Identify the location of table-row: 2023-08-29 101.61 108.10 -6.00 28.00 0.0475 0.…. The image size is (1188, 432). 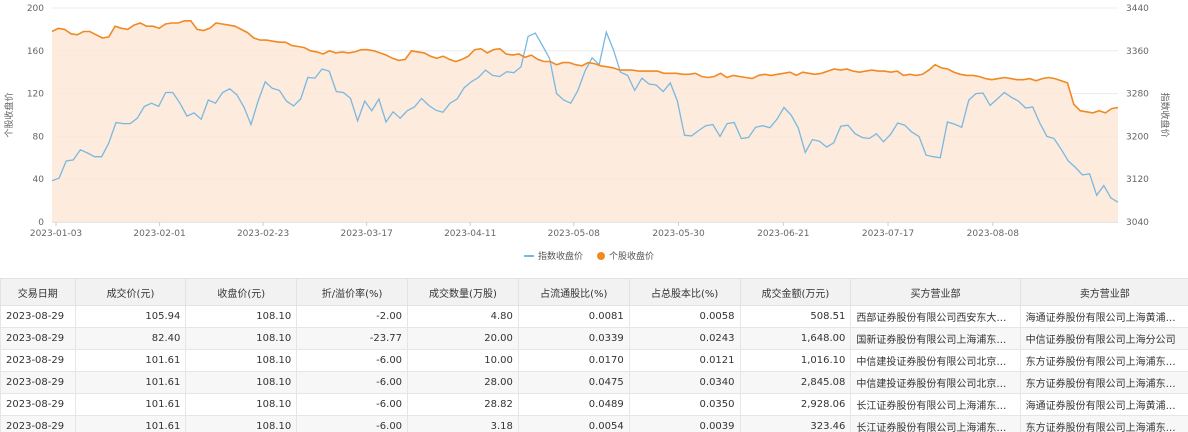
(594, 382).